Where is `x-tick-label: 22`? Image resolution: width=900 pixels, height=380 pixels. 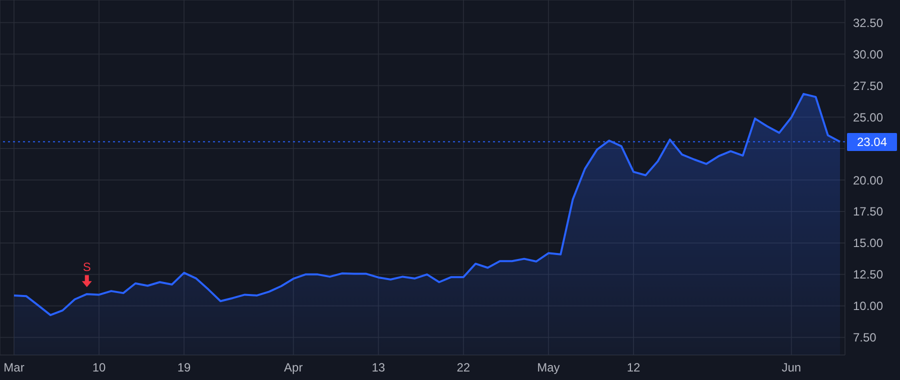 x-tick-label: 22 is located at coordinates (463, 367).